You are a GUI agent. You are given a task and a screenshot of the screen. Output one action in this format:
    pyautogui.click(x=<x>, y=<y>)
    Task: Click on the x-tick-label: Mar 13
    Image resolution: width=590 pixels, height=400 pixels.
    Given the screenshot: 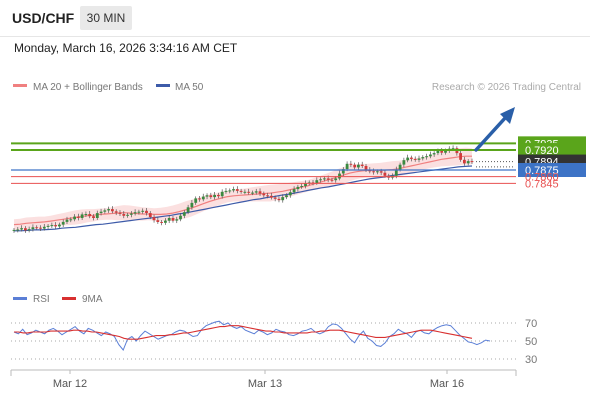 What is the action you would take?
    pyautogui.click(x=265, y=384)
    